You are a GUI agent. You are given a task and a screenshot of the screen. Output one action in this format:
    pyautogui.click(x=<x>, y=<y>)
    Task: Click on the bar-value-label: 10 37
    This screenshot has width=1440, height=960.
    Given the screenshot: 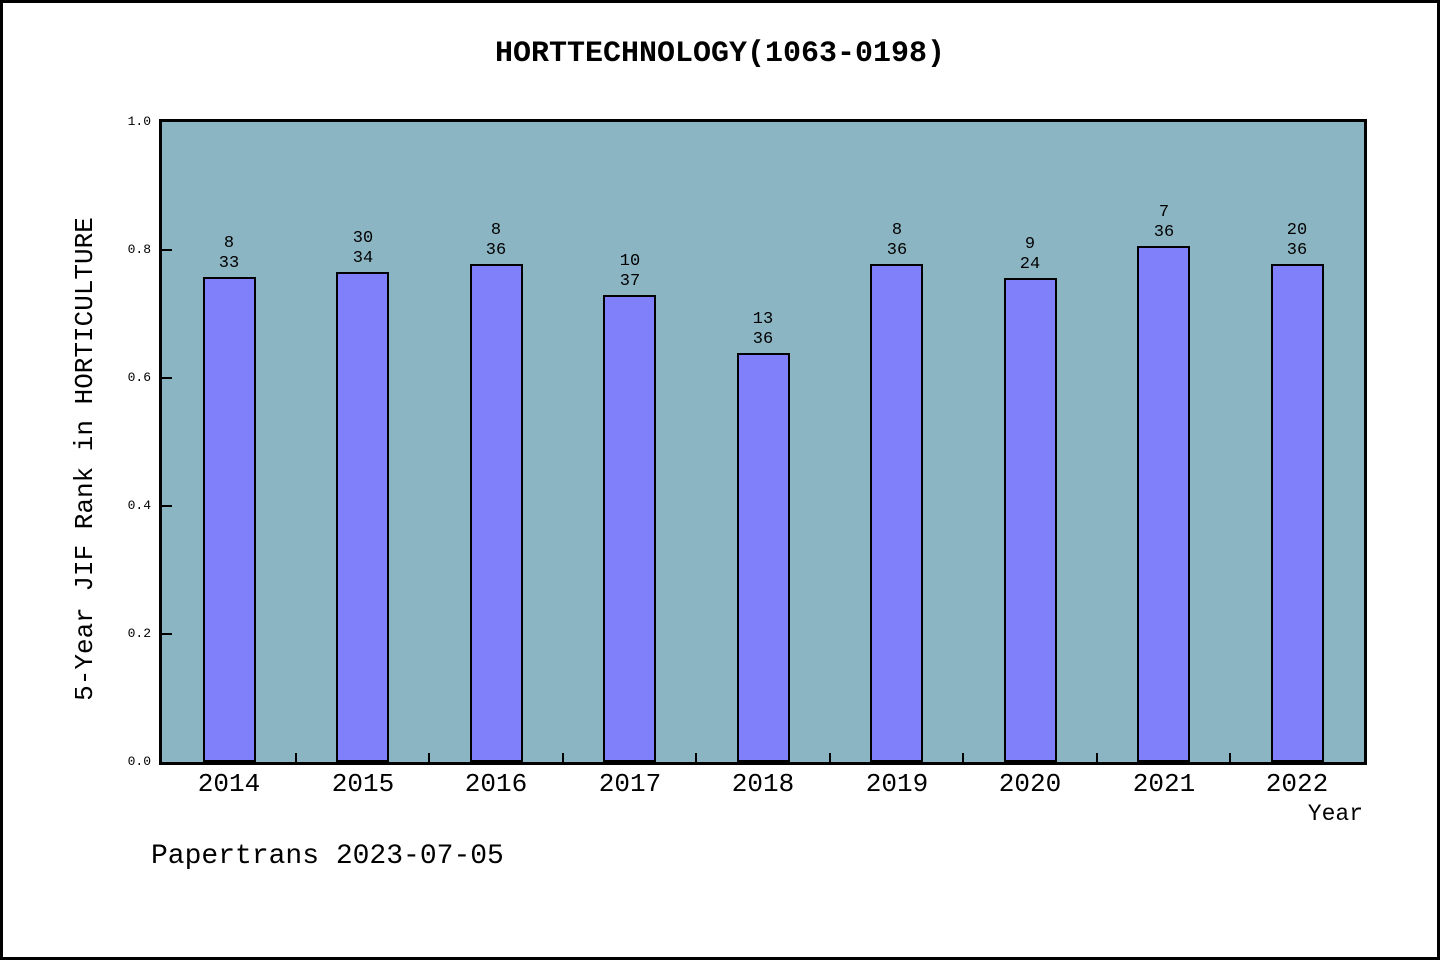 What is the action you would take?
    pyautogui.click(x=630, y=271)
    